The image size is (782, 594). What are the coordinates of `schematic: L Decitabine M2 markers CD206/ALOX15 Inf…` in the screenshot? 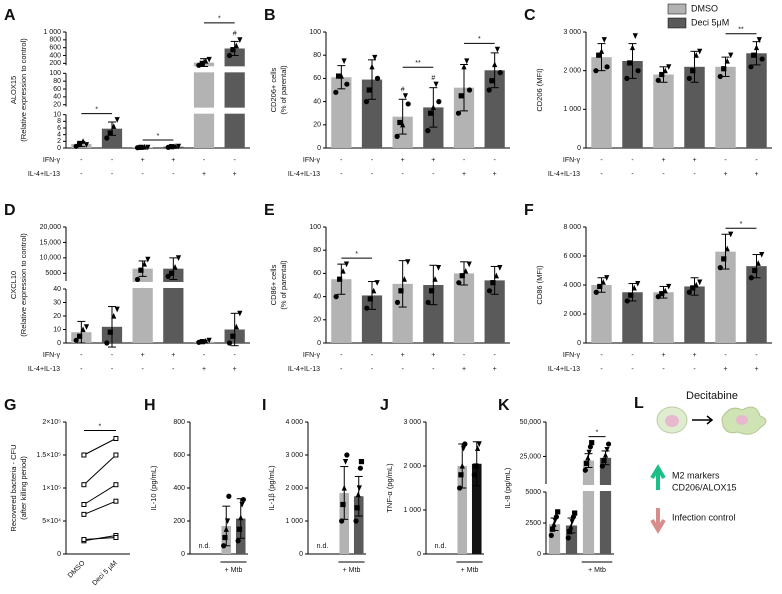 It's located at (700, 462).